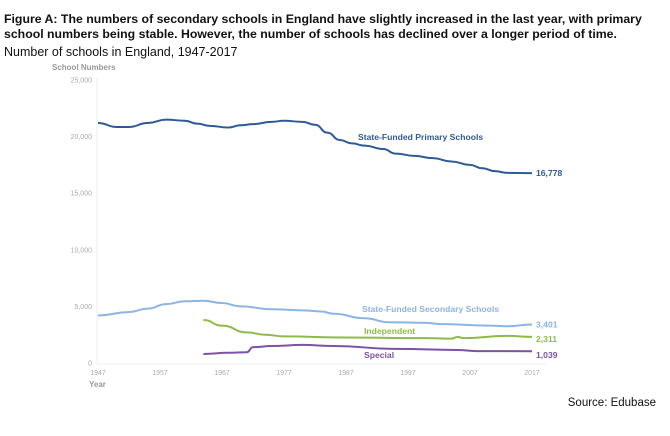 This screenshot has height=436, width=670. I want to click on end-value-label: 16,778, so click(549, 173).